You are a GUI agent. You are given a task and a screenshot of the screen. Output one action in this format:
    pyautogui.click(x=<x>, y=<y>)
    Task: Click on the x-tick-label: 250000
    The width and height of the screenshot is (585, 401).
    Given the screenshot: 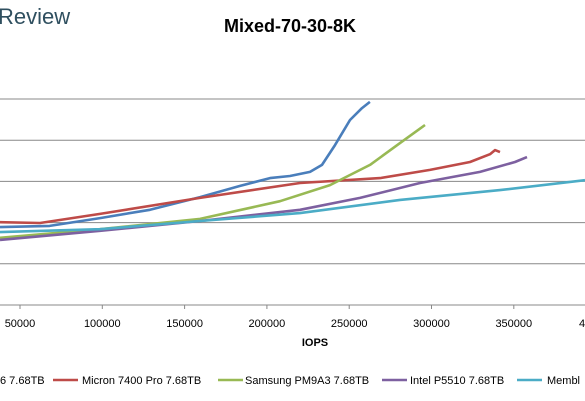 What is the action you would take?
    pyautogui.click(x=349, y=324)
    